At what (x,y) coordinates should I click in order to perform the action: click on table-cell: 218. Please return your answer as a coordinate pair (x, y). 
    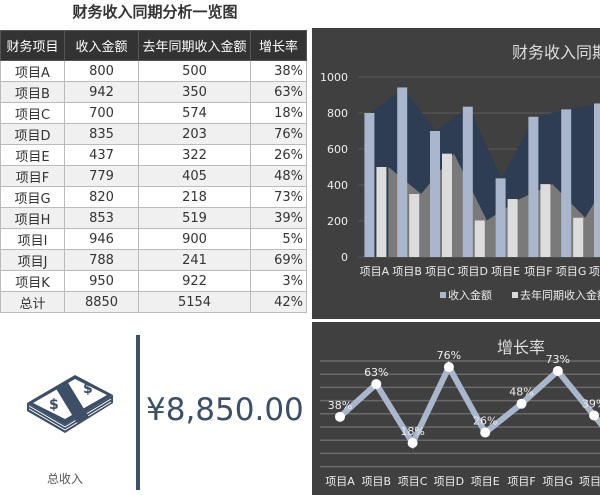
    Looking at the image, I should click on (194, 197).